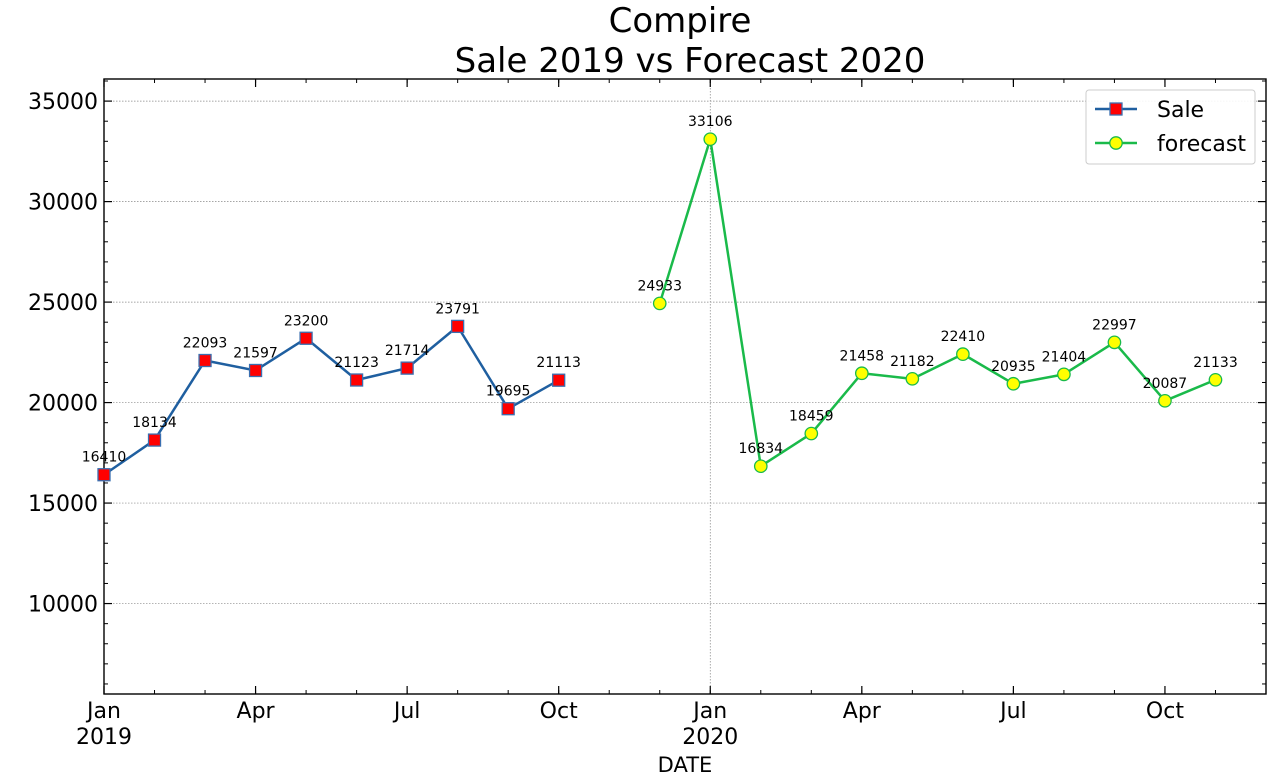 This screenshot has width=1271, height=782. I want to click on data-label: 18459, so click(811, 417).